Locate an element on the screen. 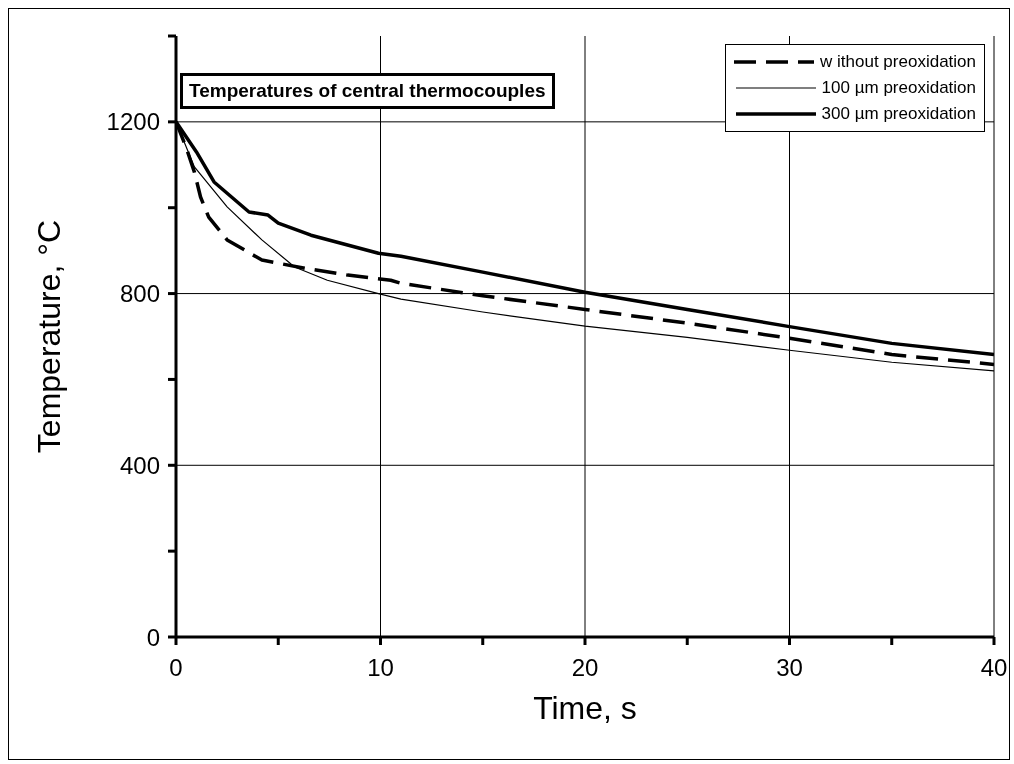 The width and height of the screenshot is (1014, 764). x-tick-label: 0 is located at coordinates (176, 668).